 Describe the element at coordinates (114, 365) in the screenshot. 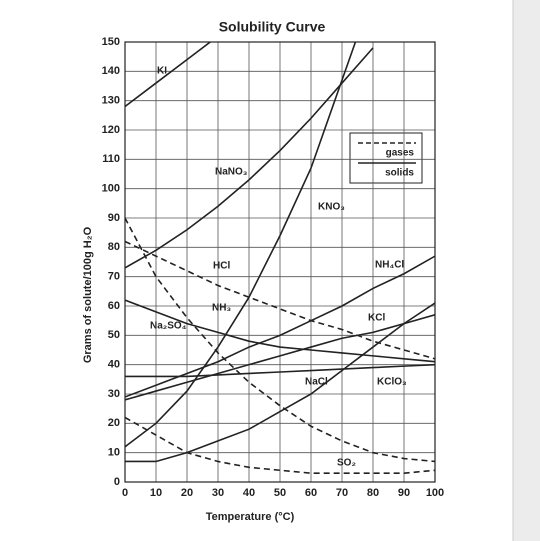

I see `y-tick-label: 40` at that location.